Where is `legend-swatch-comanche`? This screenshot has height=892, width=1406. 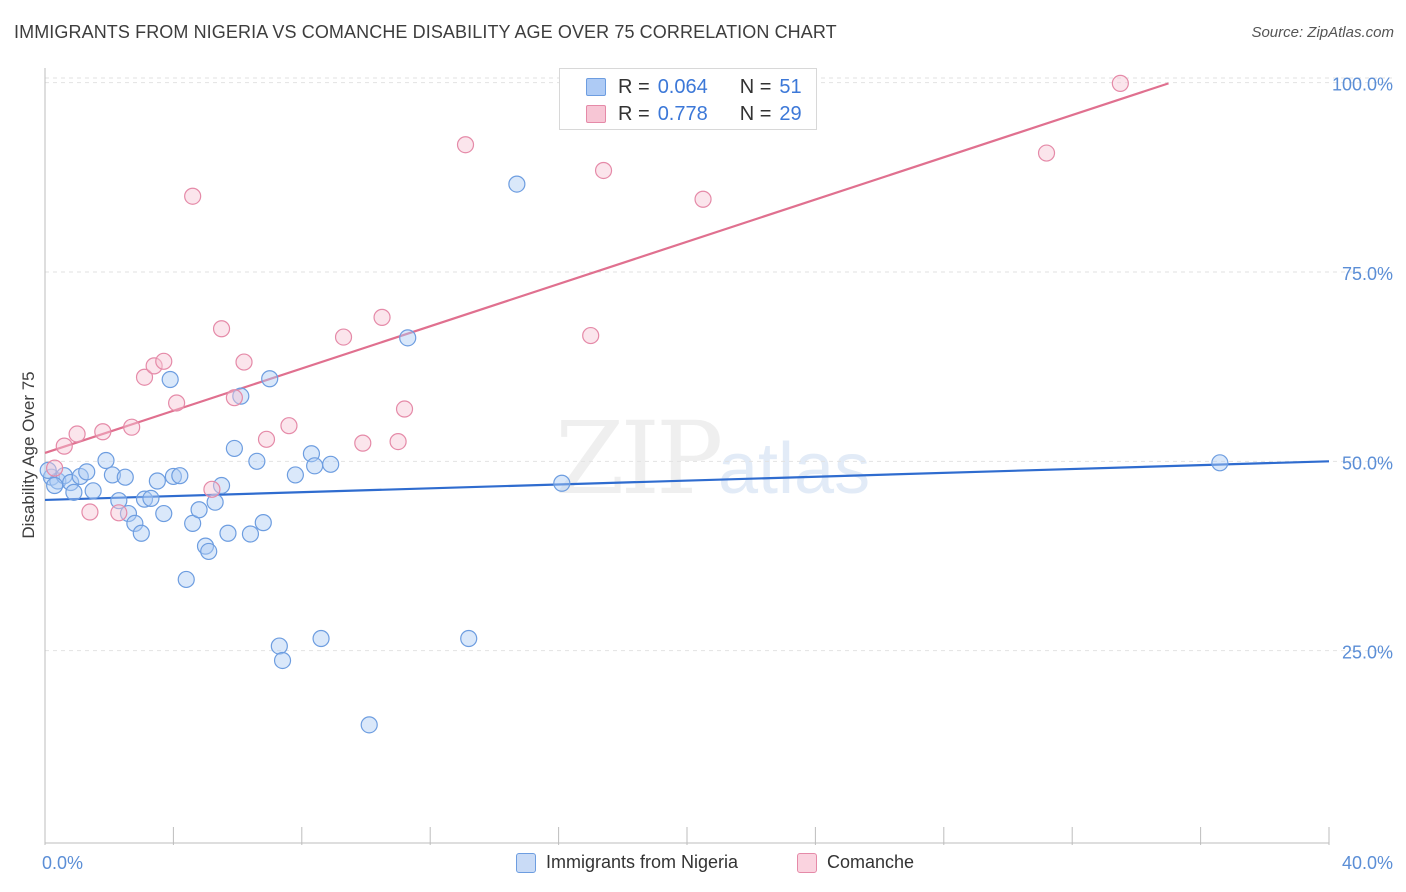
legend-swatch-comanche is located at coordinates (596, 114).